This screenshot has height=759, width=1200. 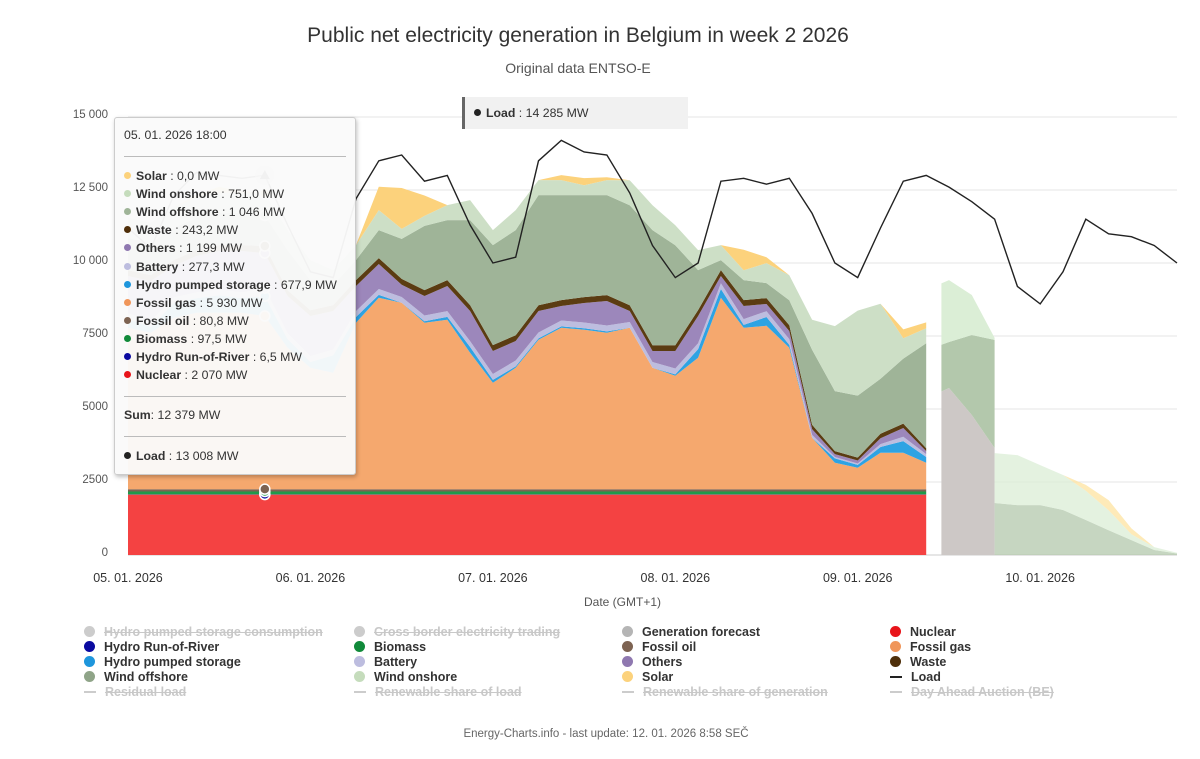 I want to click on hover-marker, so click(x=265, y=489).